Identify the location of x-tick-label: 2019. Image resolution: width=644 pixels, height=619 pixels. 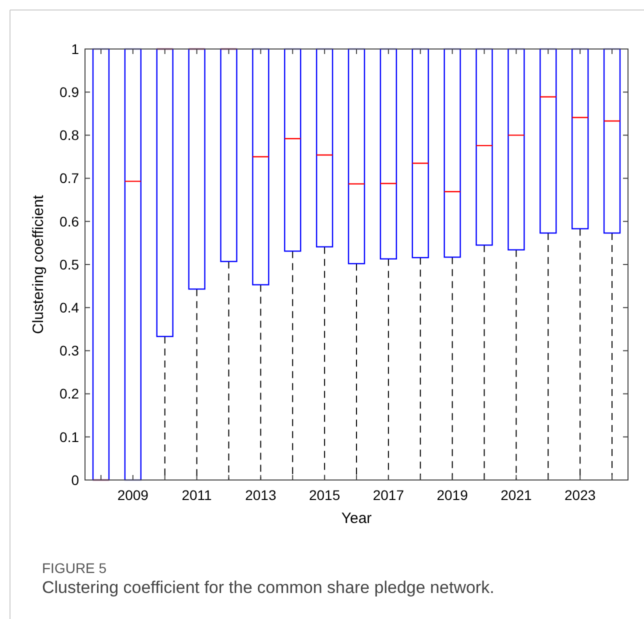
(452, 495).